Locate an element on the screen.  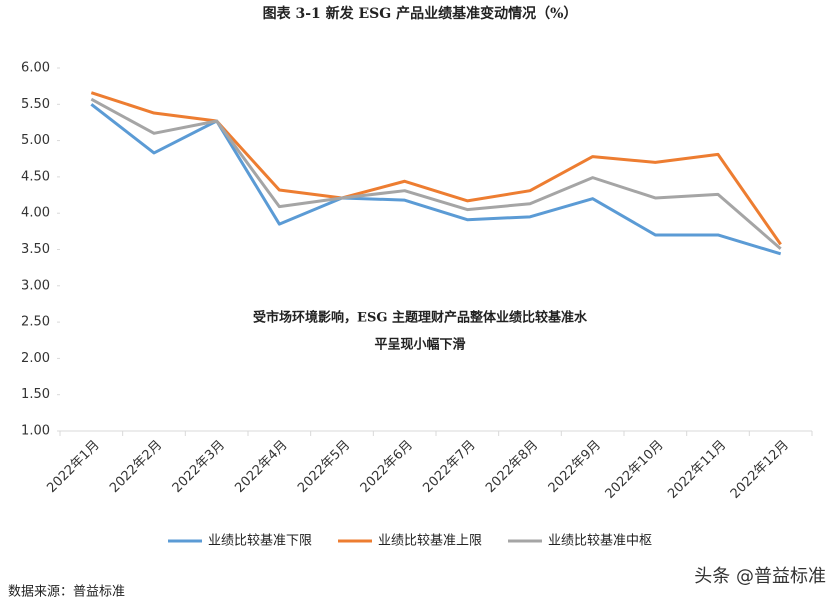
x-tick-label: 2022年3月 is located at coordinates (199, 467).